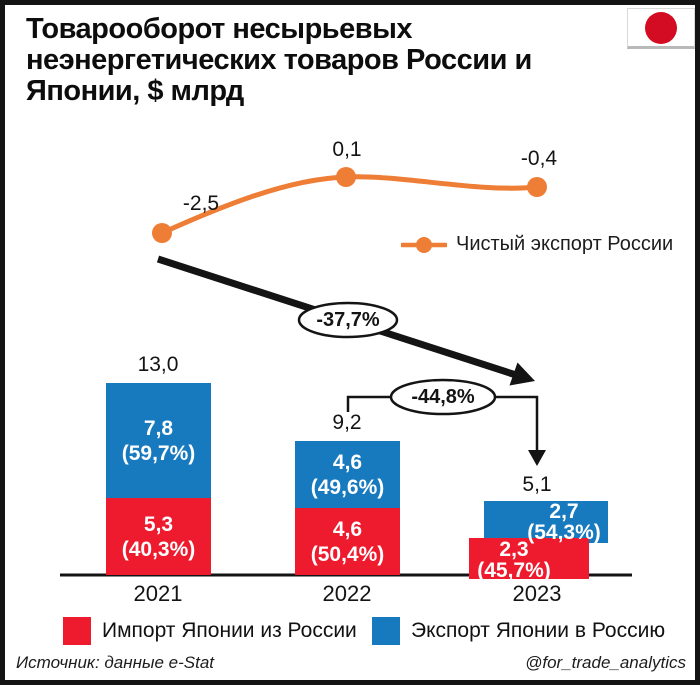 The width and height of the screenshot is (700, 685). What do you see at coordinates (158, 428) in the screenshot?
I see `bar-2021-export-value: 7,8` at bounding box center [158, 428].